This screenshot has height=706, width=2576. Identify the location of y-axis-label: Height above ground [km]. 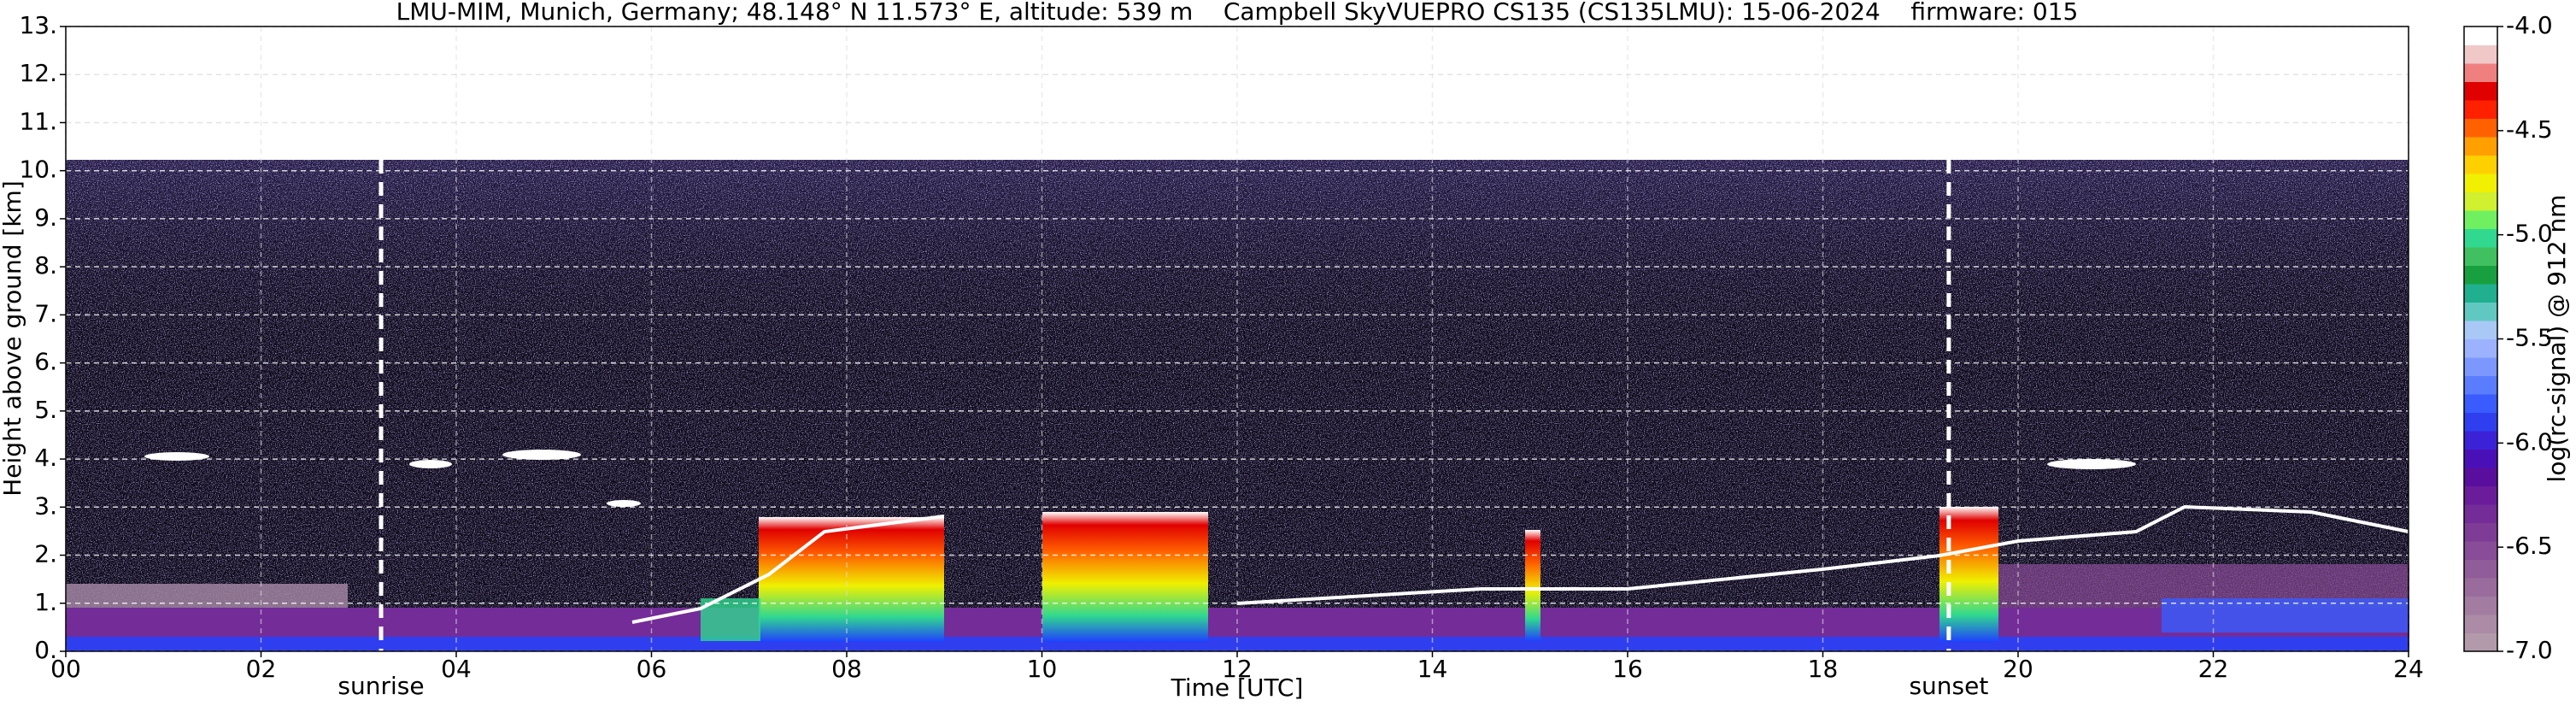
(13, 338).